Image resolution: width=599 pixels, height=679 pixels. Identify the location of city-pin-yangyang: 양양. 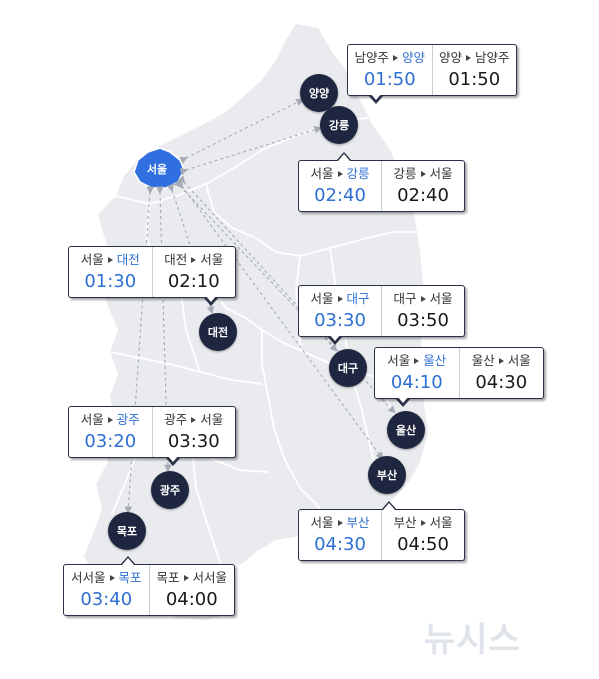
(319, 93).